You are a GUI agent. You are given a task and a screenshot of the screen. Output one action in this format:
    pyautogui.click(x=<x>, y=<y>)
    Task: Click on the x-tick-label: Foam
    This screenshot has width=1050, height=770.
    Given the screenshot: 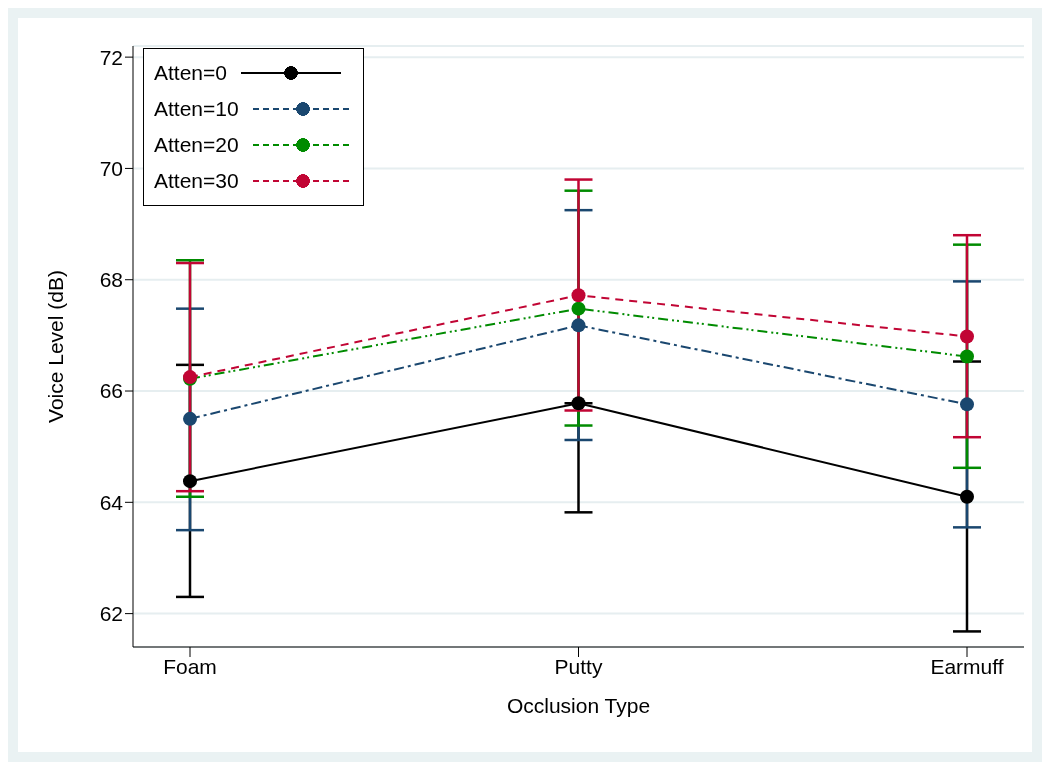 What is the action you would take?
    pyautogui.click(x=190, y=666)
    